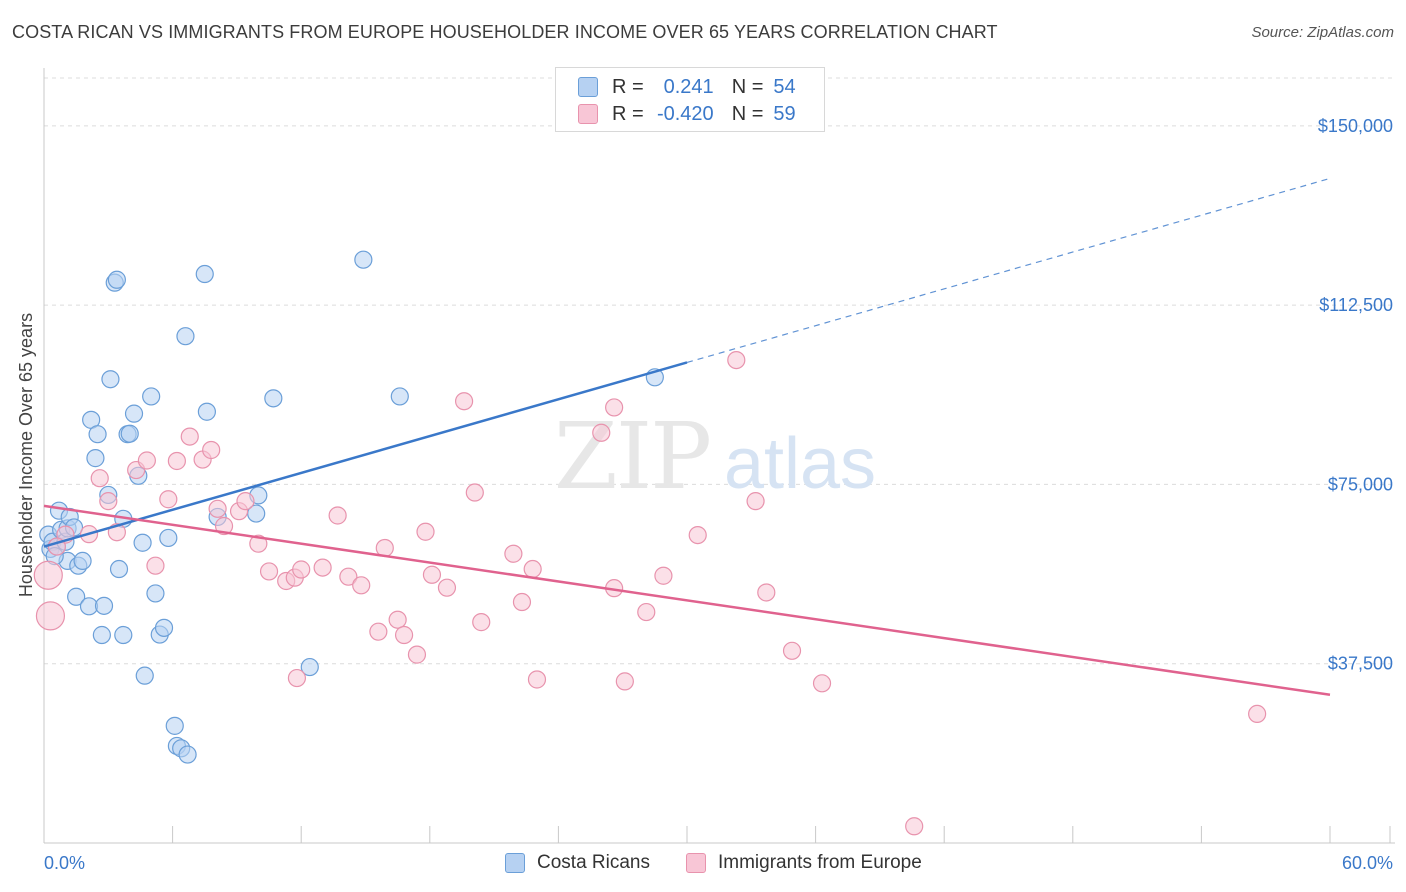  Describe the element at coordinates (26, 455) in the screenshot. I see `y-axis-label: Householder Income Over 65 years` at that location.